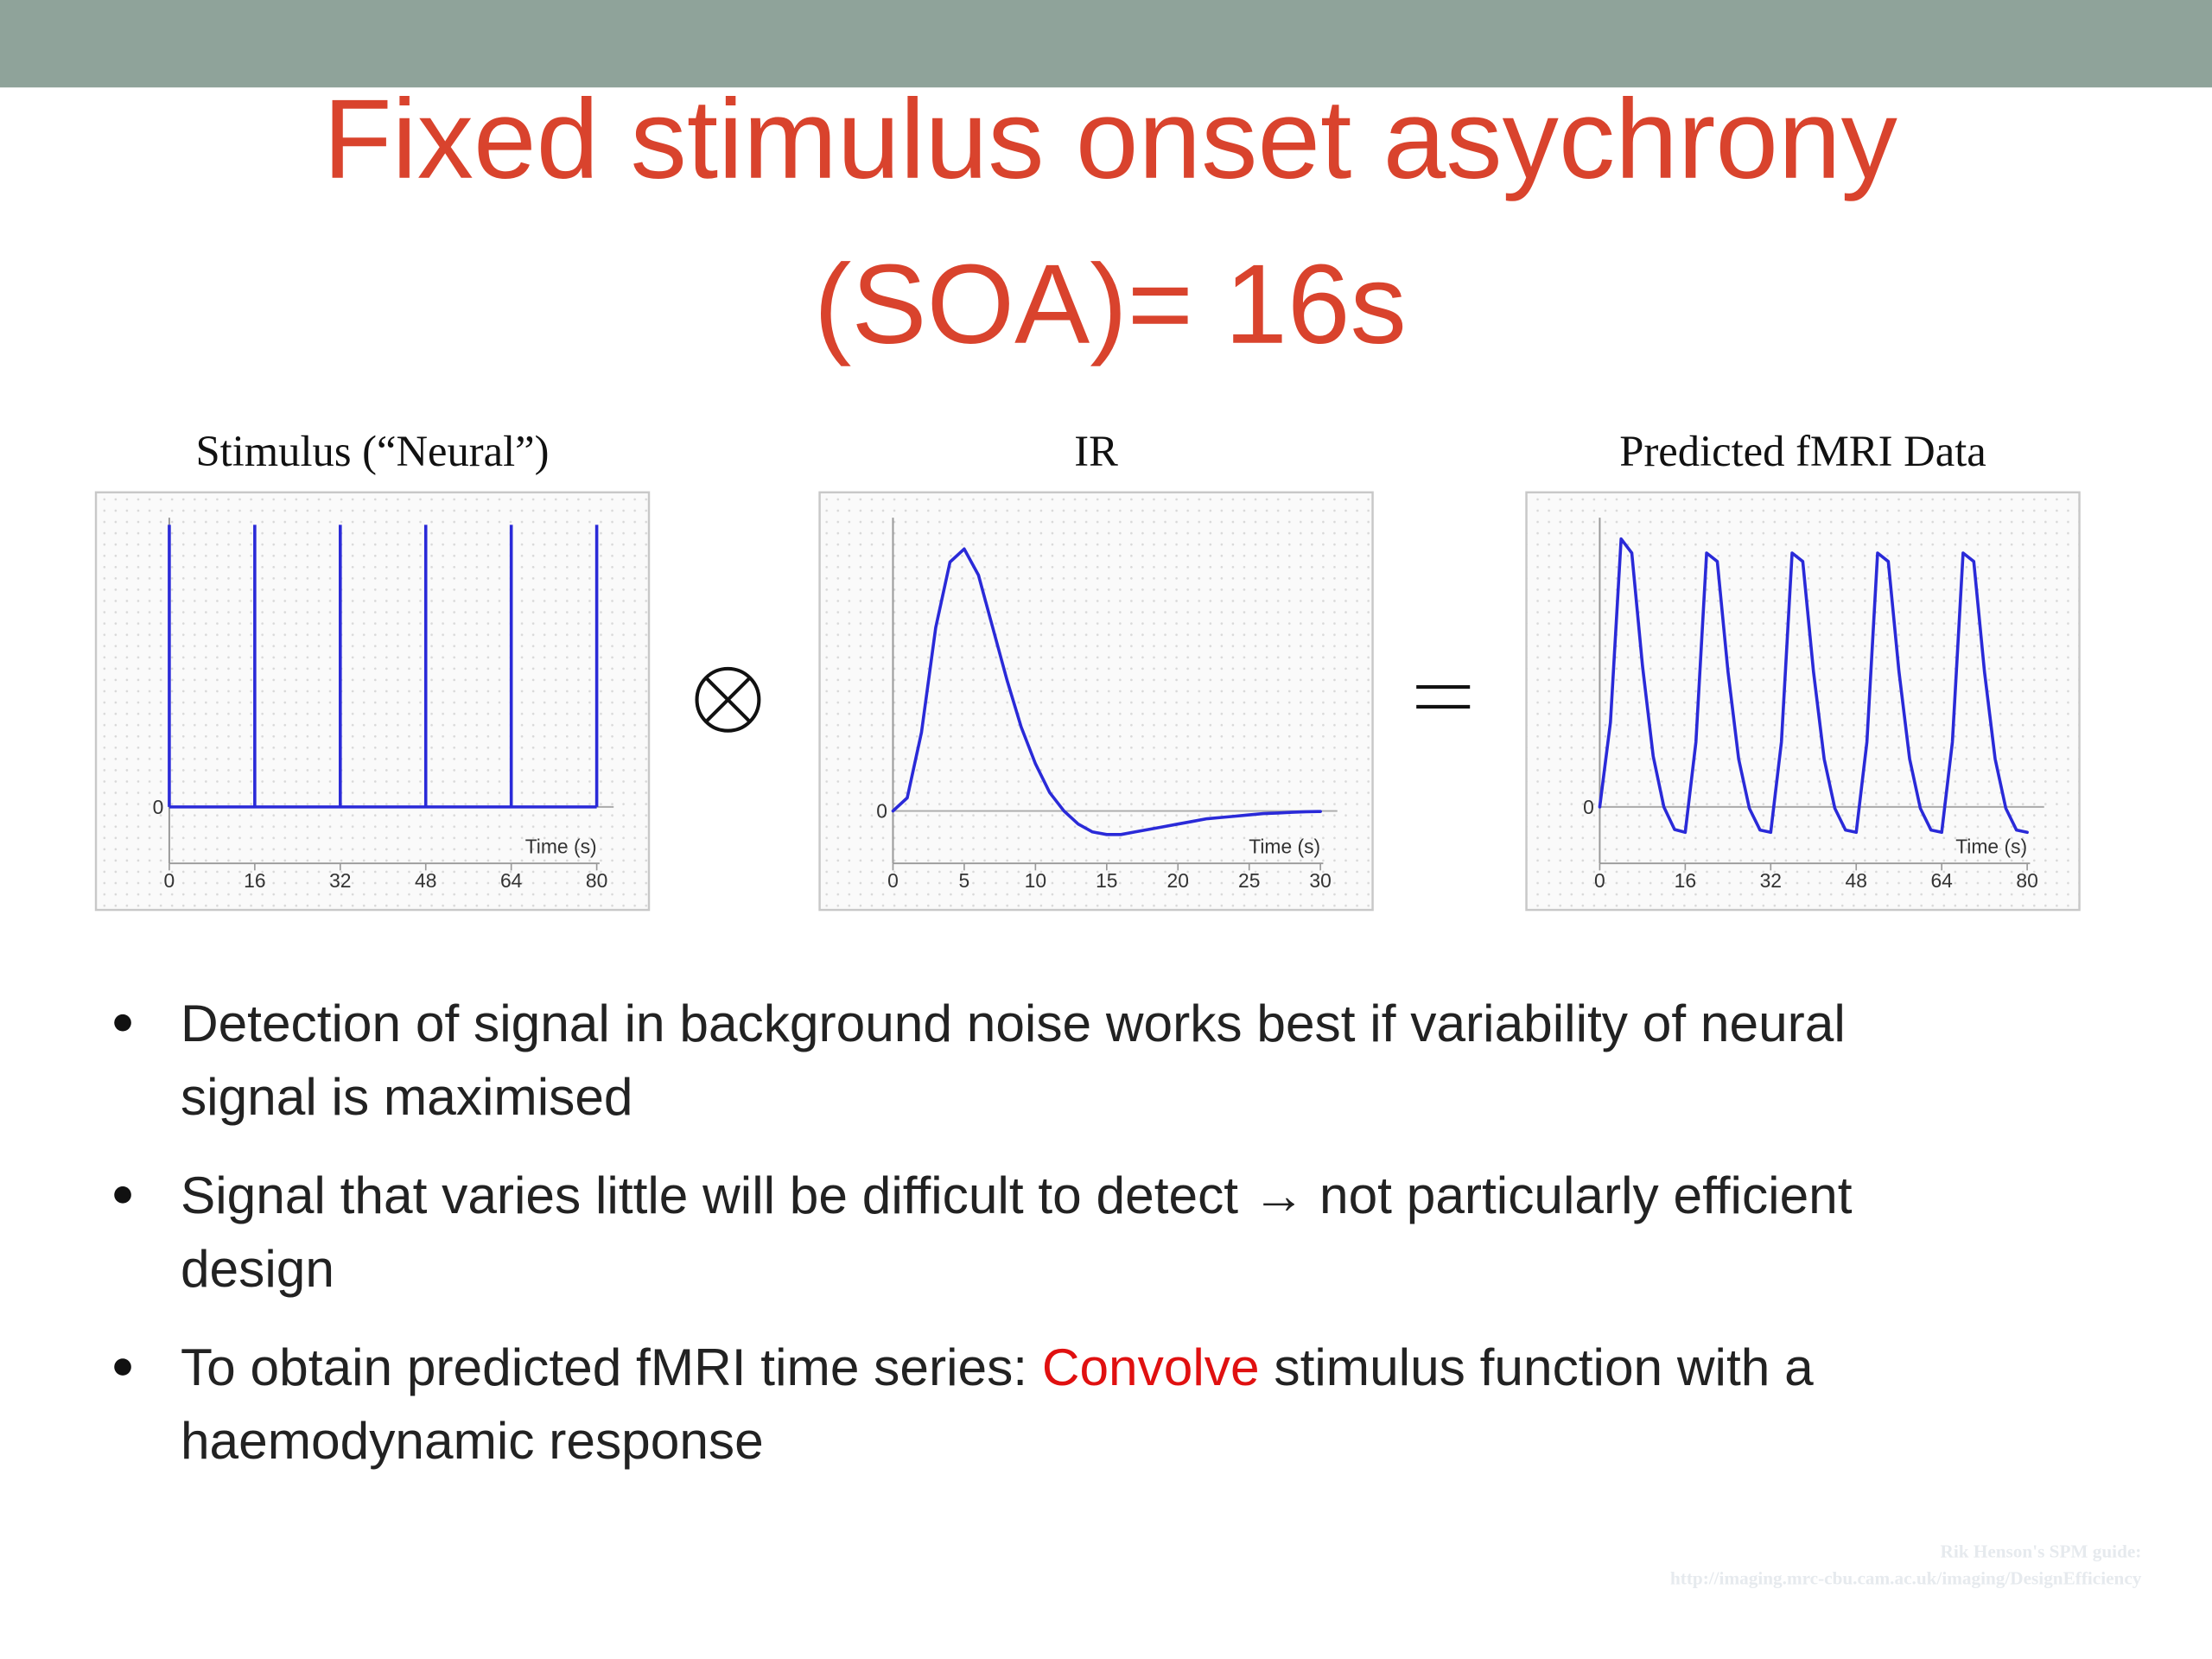  What do you see at coordinates (1320, 880) in the screenshot?
I see `x-tick-label: 30` at bounding box center [1320, 880].